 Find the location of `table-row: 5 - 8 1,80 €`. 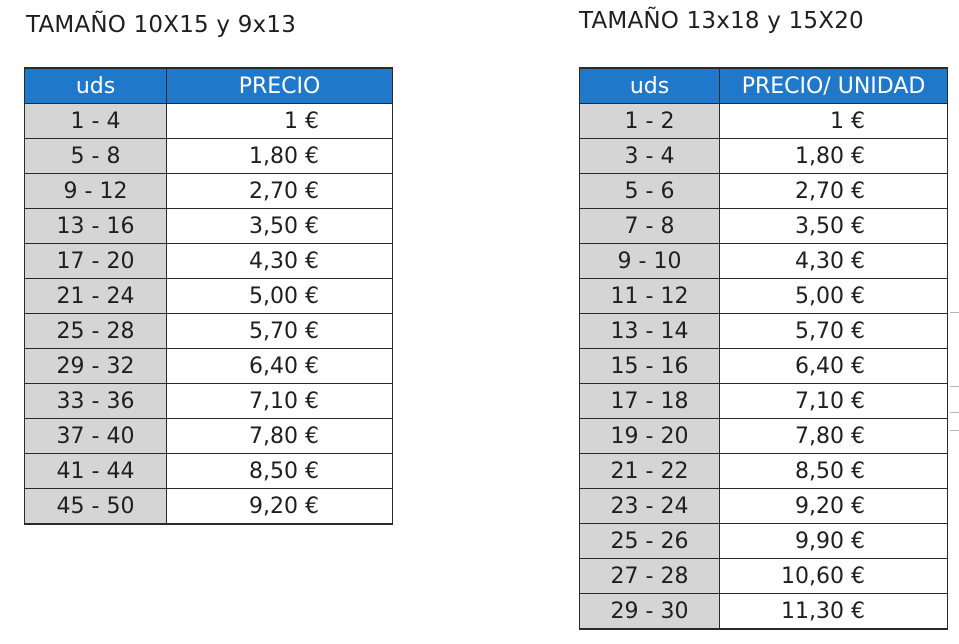

table-row: 5 - 8 1,80 € is located at coordinates (208, 156).